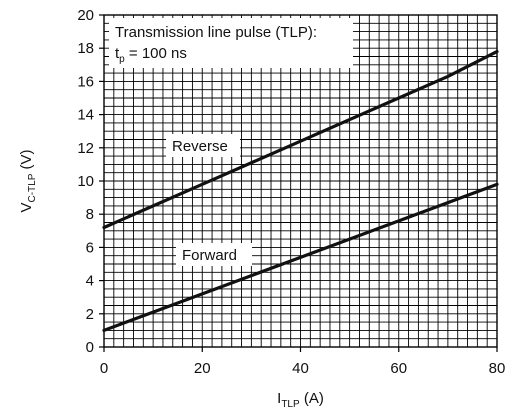  What do you see at coordinates (85, 48) in the screenshot?
I see `y-tick-label: 18` at bounding box center [85, 48].